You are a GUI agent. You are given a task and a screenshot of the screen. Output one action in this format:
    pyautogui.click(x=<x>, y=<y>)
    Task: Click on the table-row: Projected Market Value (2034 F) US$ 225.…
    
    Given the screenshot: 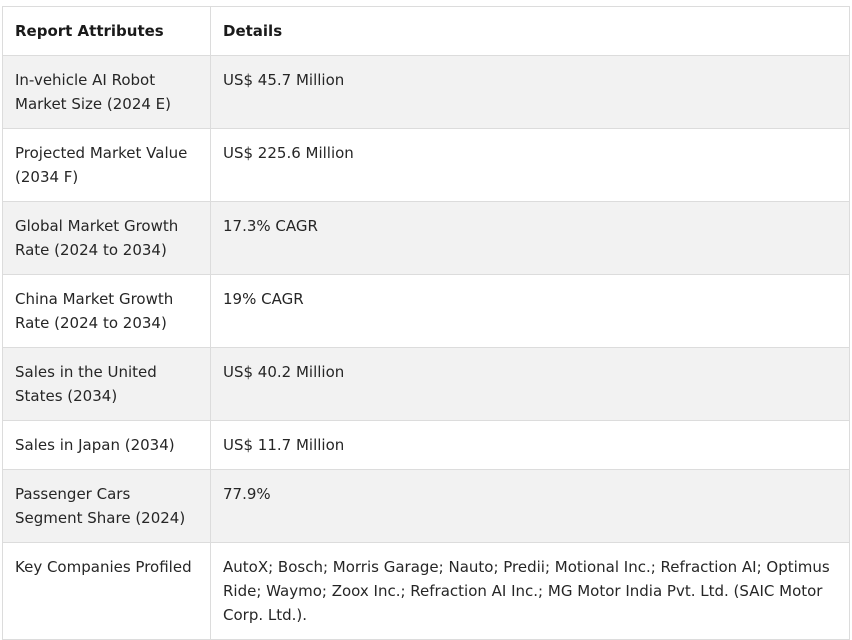 What is the action you would take?
    pyautogui.click(x=426, y=165)
    